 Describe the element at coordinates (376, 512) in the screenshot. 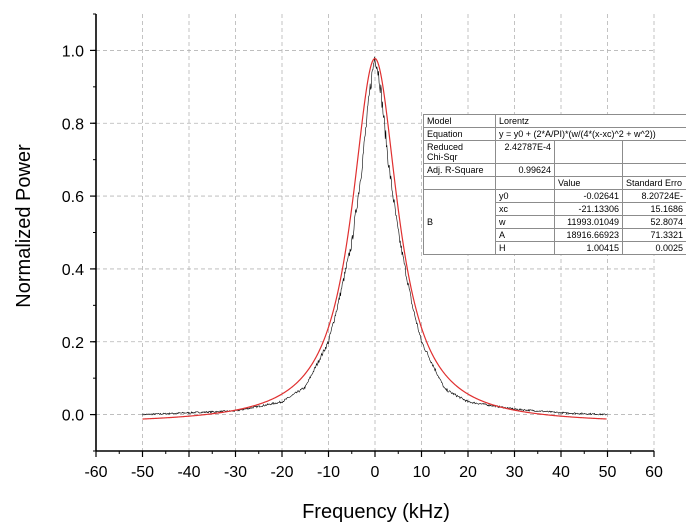

I see `x-axis-title: Frequency (kHz)` at that location.